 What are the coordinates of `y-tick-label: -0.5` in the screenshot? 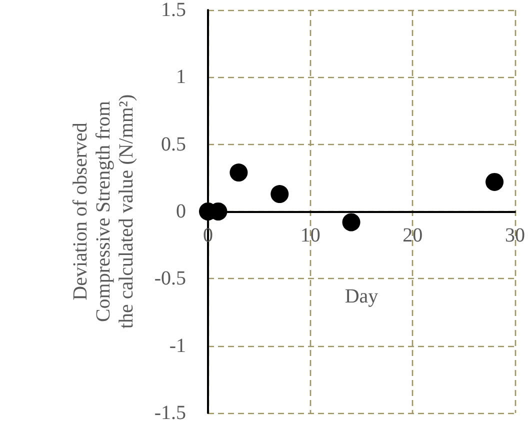 It's located at (170, 279).